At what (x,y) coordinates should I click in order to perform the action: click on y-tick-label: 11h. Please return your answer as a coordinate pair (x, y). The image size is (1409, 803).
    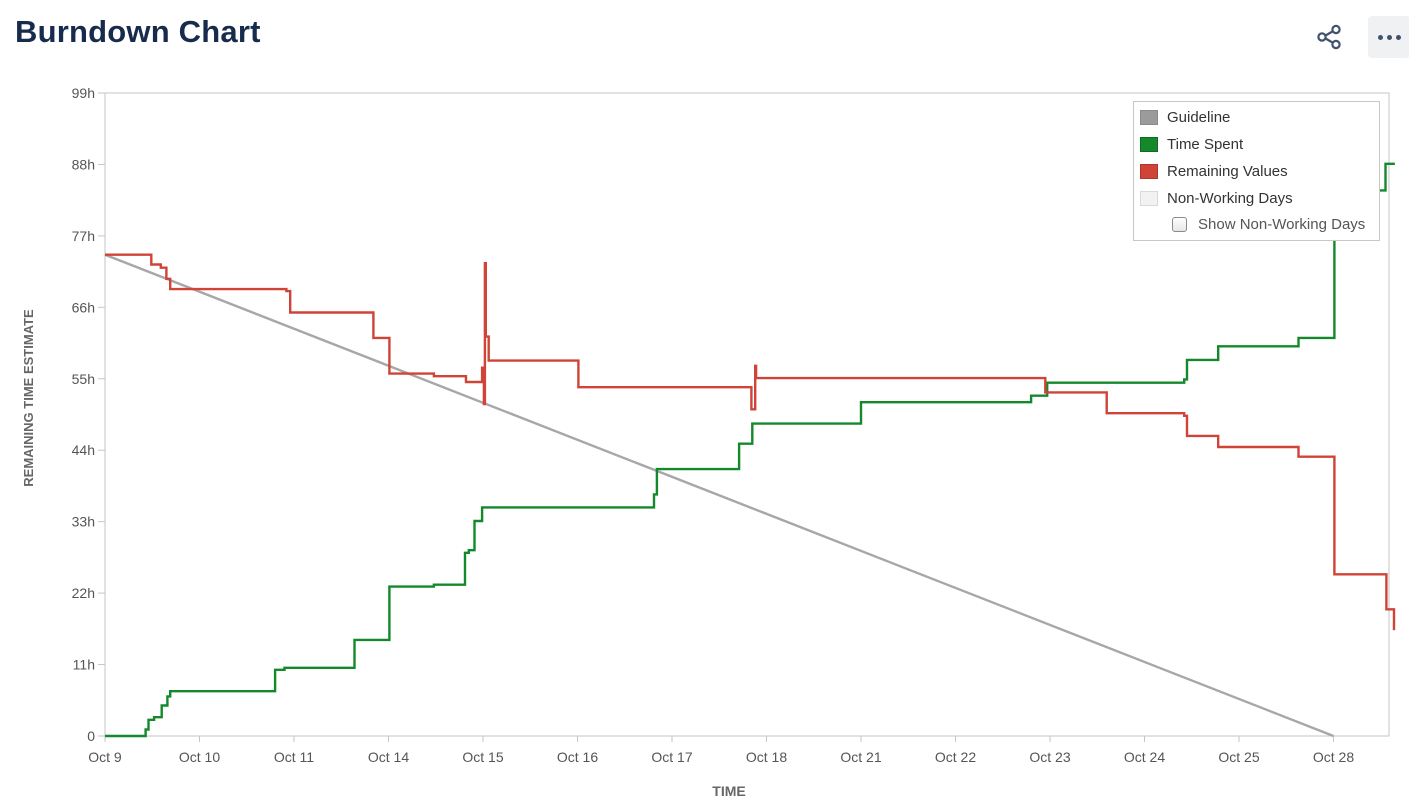
    Looking at the image, I should click on (84, 665).